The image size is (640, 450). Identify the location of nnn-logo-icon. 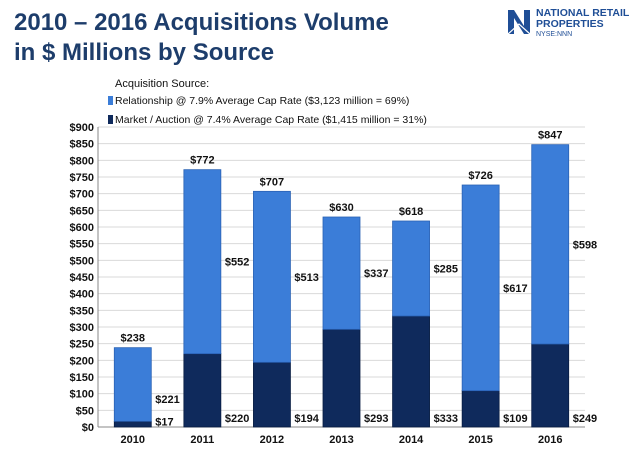
(519, 22).